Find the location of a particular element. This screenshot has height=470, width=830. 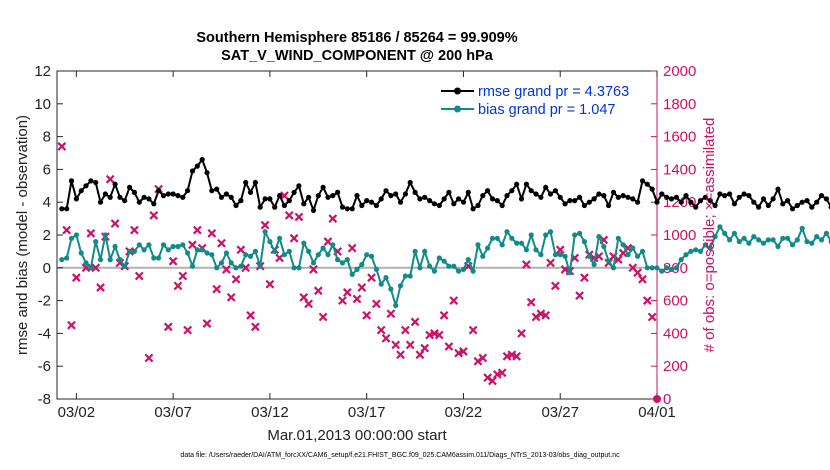

legend-label-bias: bias grand pr = 1.047 is located at coordinates (546, 110).